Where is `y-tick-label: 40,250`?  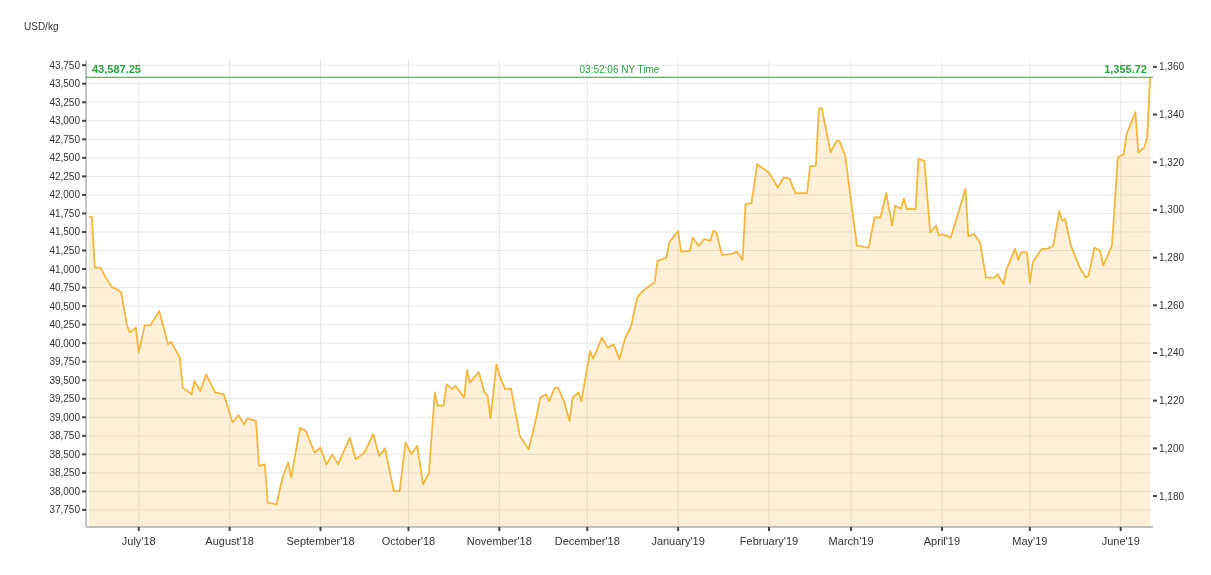 y-tick-label: 40,250 is located at coordinates (65, 325).